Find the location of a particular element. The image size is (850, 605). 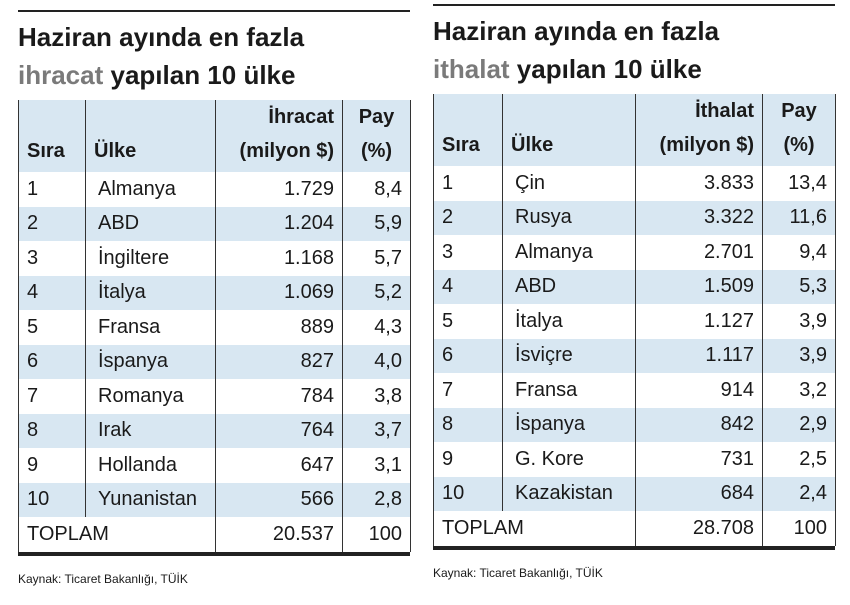

row: 1 Çin 3.833 13,4 is located at coordinates (634, 183).